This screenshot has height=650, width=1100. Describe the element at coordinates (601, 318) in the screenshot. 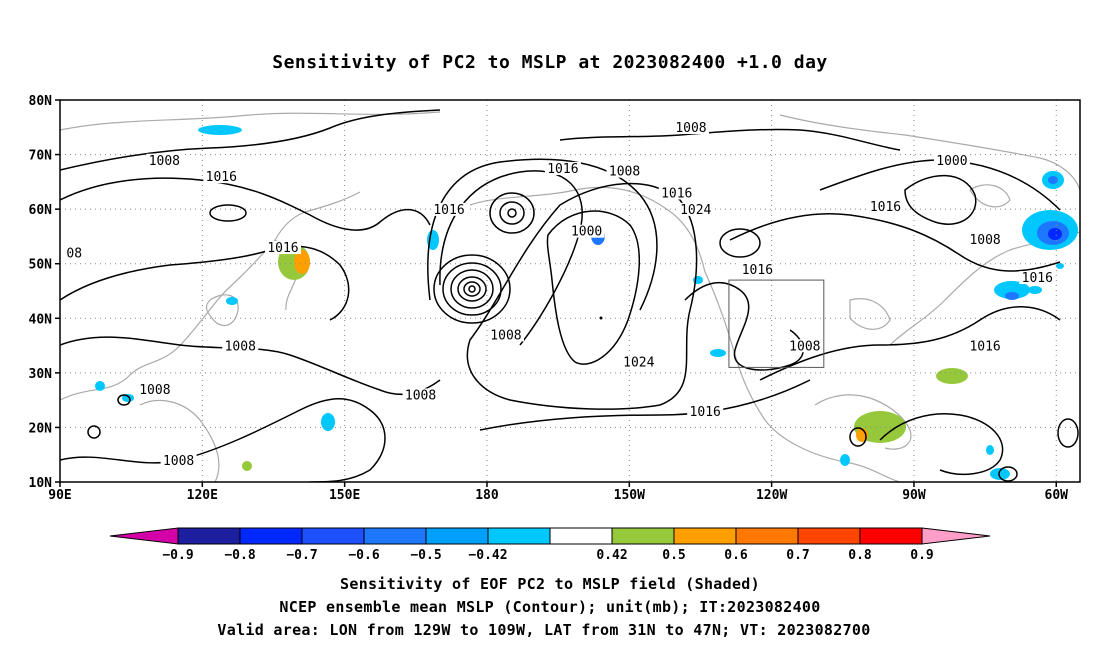

I see `center-dot` at that location.